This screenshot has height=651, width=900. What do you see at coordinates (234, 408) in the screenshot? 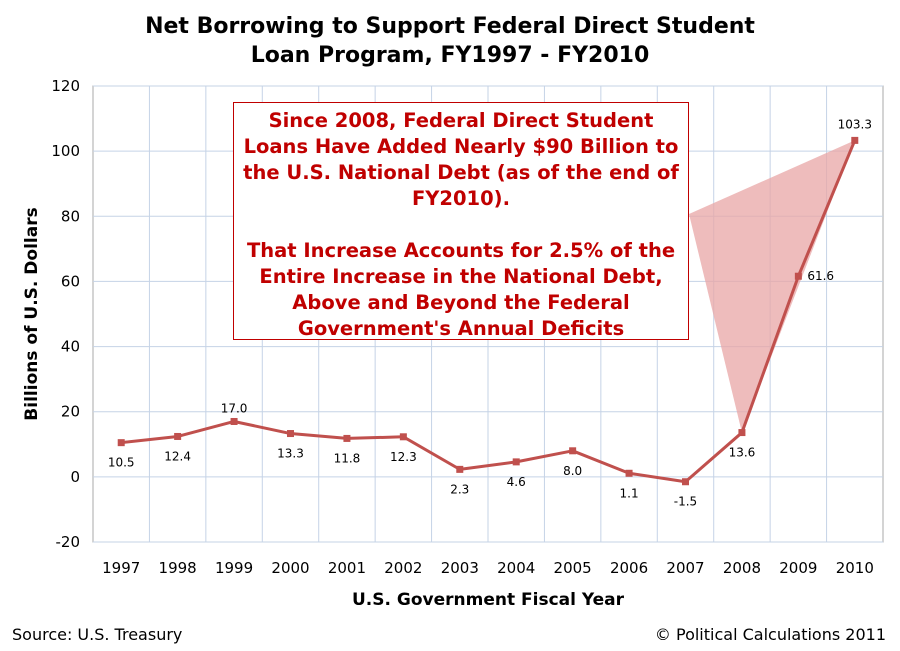
I see `data-label: 17.0` at bounding box center [234, 408].